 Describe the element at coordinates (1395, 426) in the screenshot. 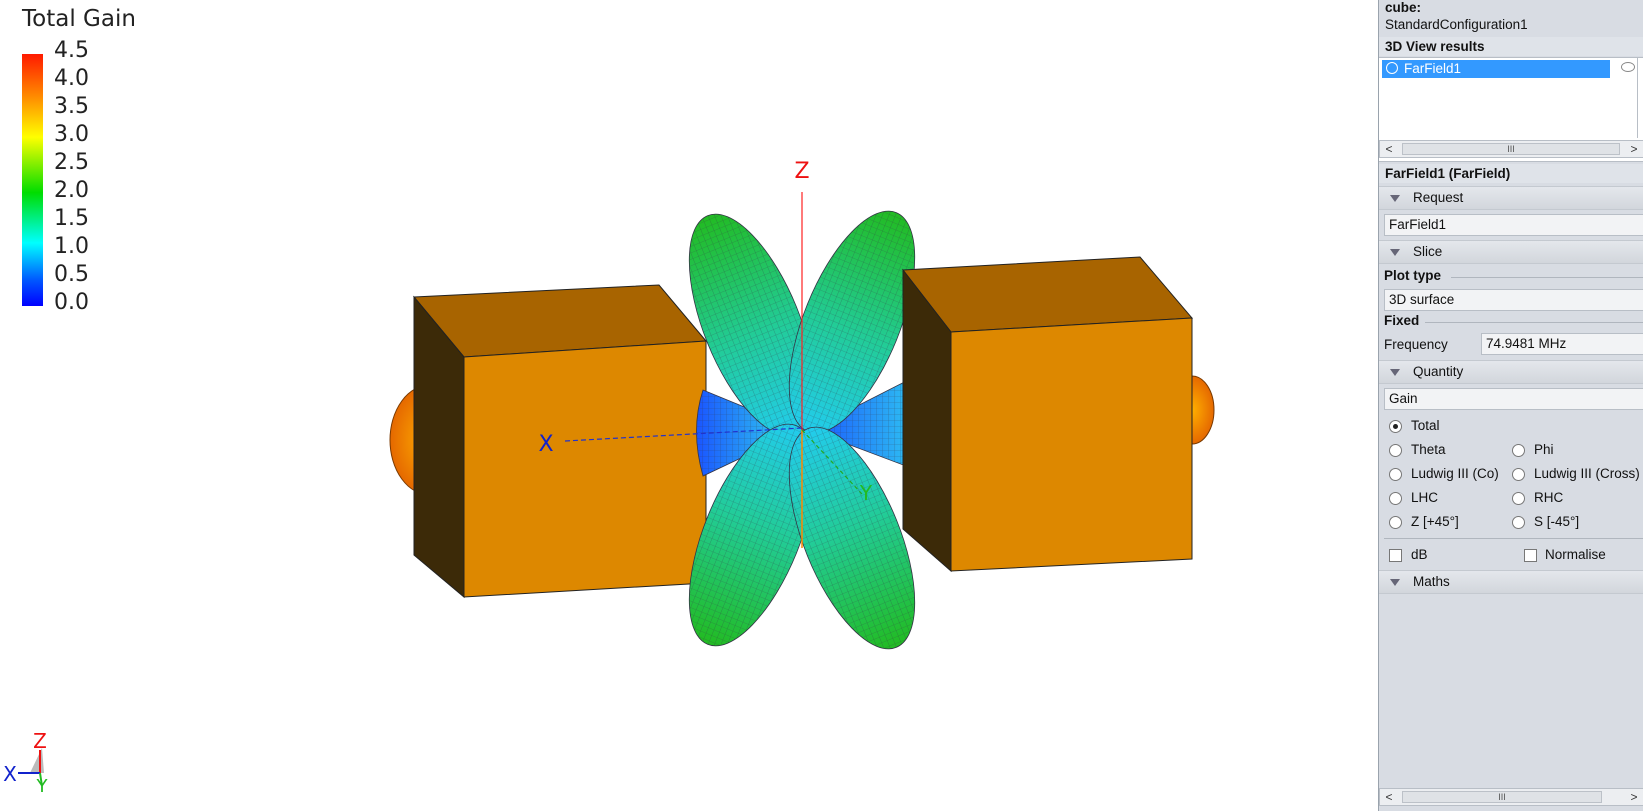

I see `radio-total` at that location.